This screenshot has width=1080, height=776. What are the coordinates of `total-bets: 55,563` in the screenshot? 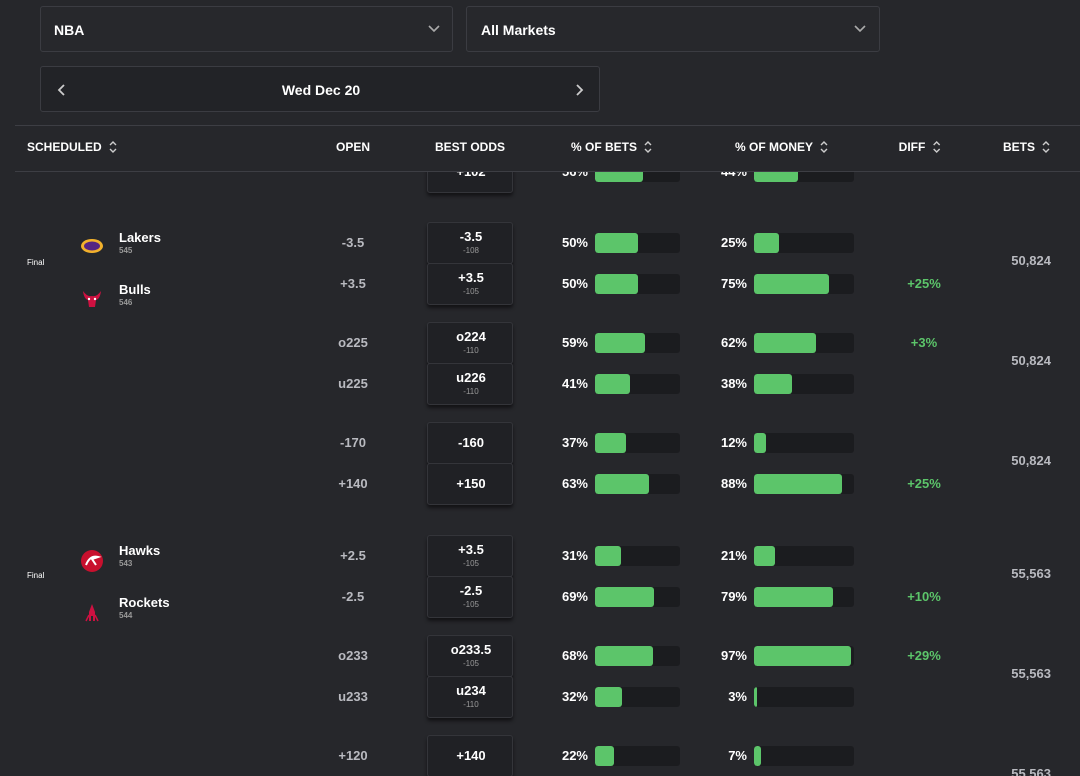 It's located at (1031, 771).